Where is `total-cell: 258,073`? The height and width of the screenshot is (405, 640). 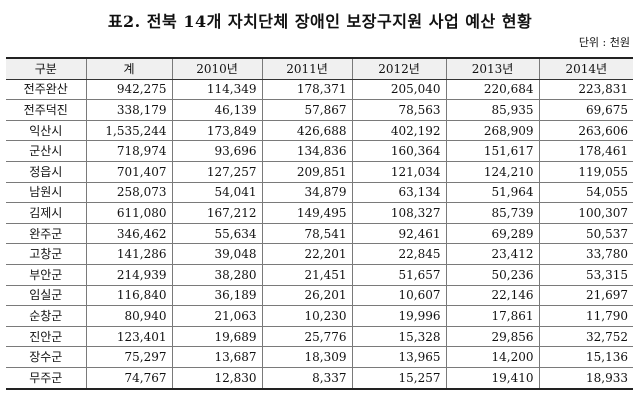
total-cell: 258,073 is located at coordinates (129, 192).